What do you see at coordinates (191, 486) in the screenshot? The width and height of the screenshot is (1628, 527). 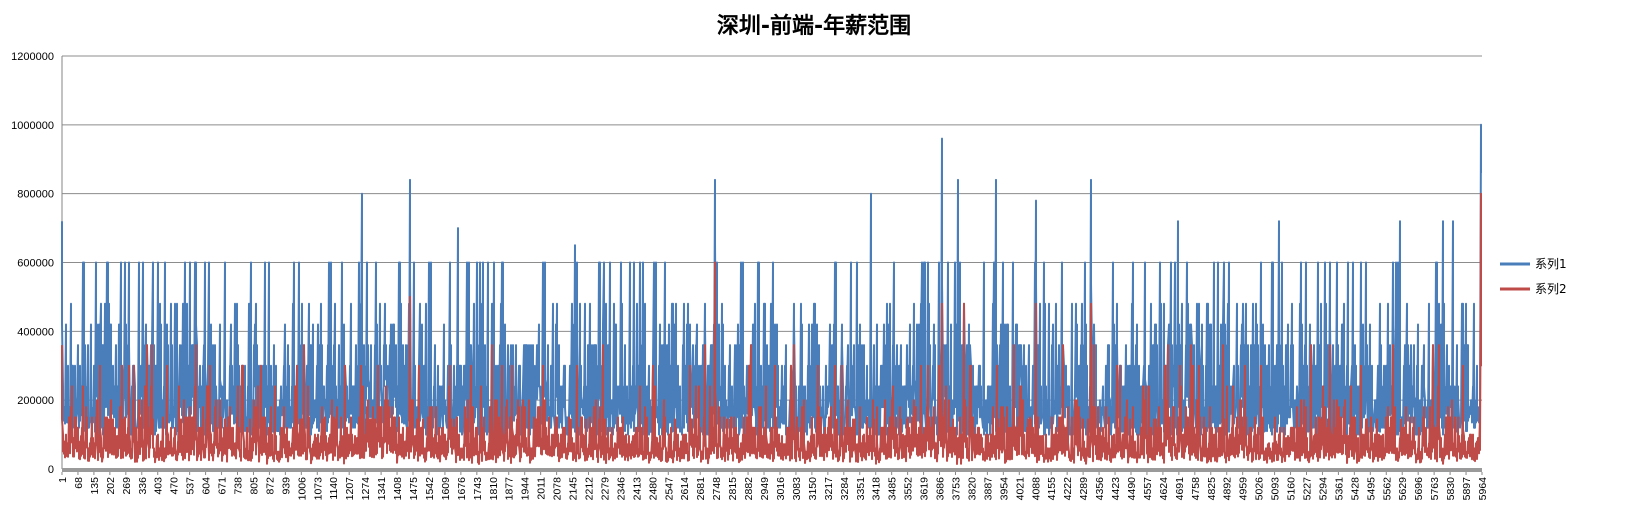 I see `x-tick-label: 537` at bounding box center [191, 486].